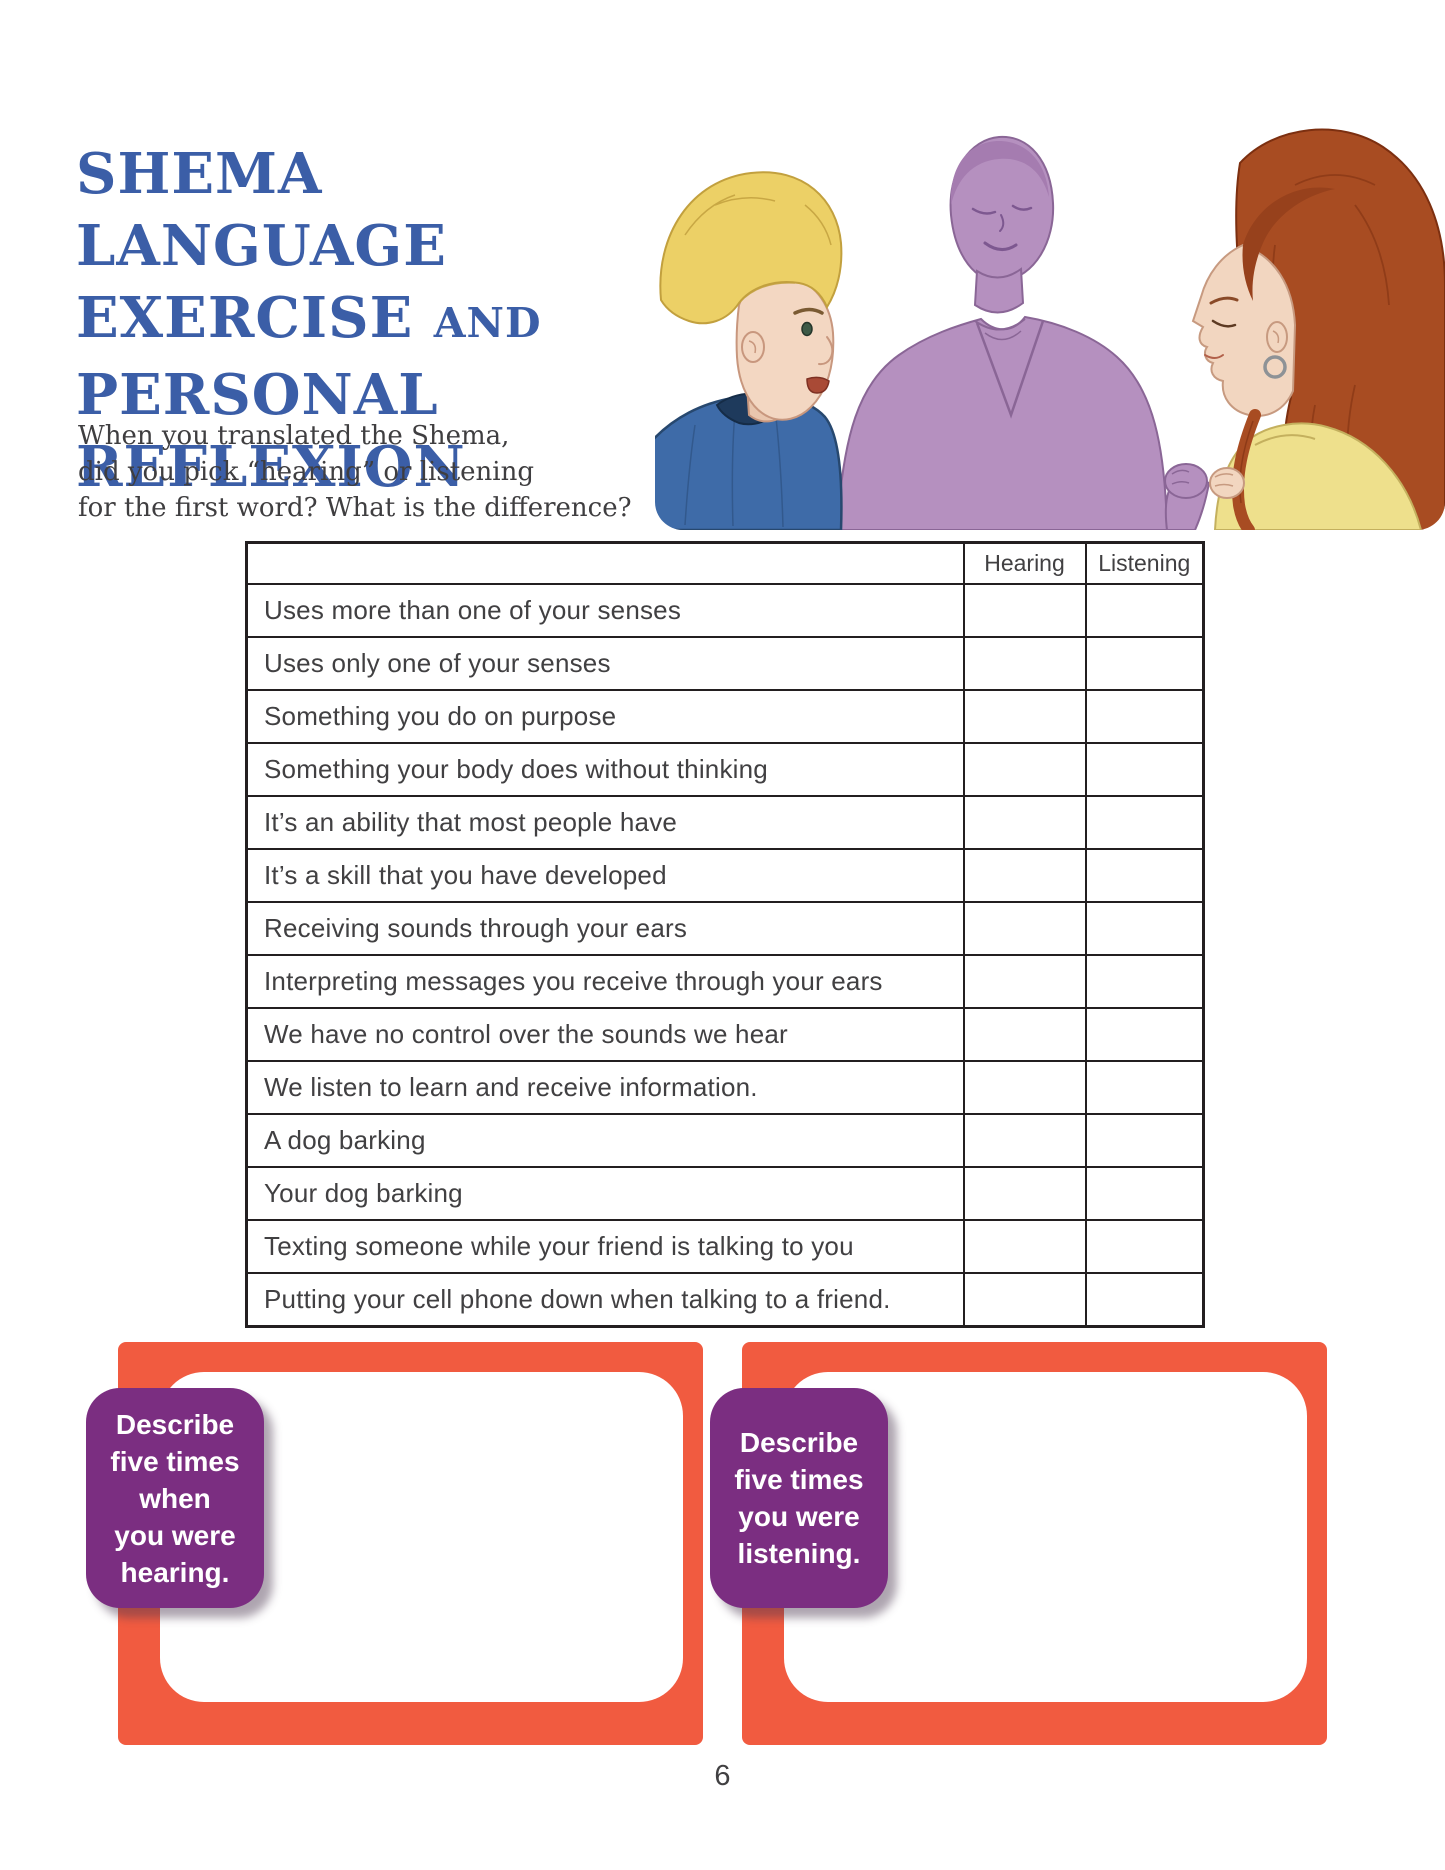 The width and height of the screenshot is (1445, 1870). I want to click on illustration-svg, so click(1050, 329).